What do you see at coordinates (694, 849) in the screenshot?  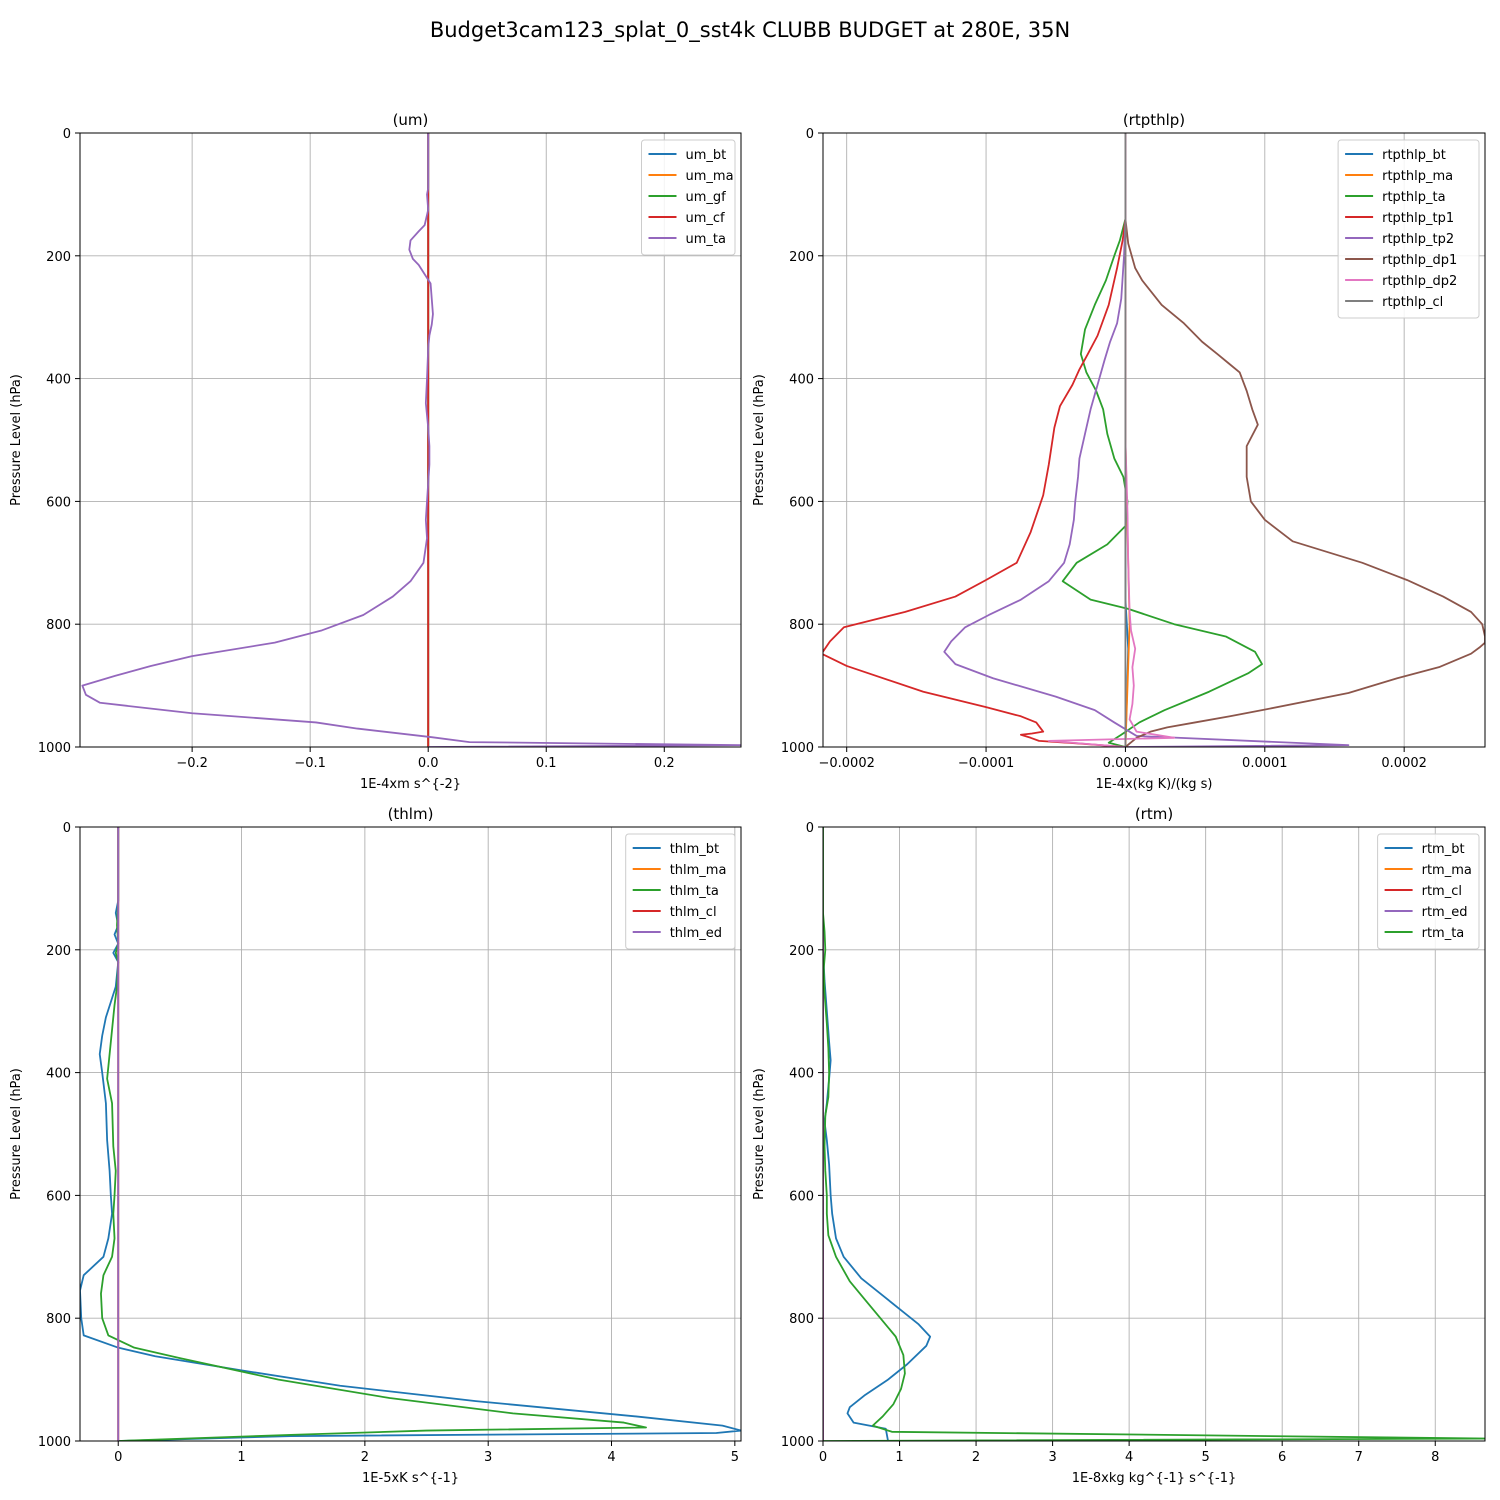 I see `legend-label: thlm_bt` at bounding box center [694, 849].